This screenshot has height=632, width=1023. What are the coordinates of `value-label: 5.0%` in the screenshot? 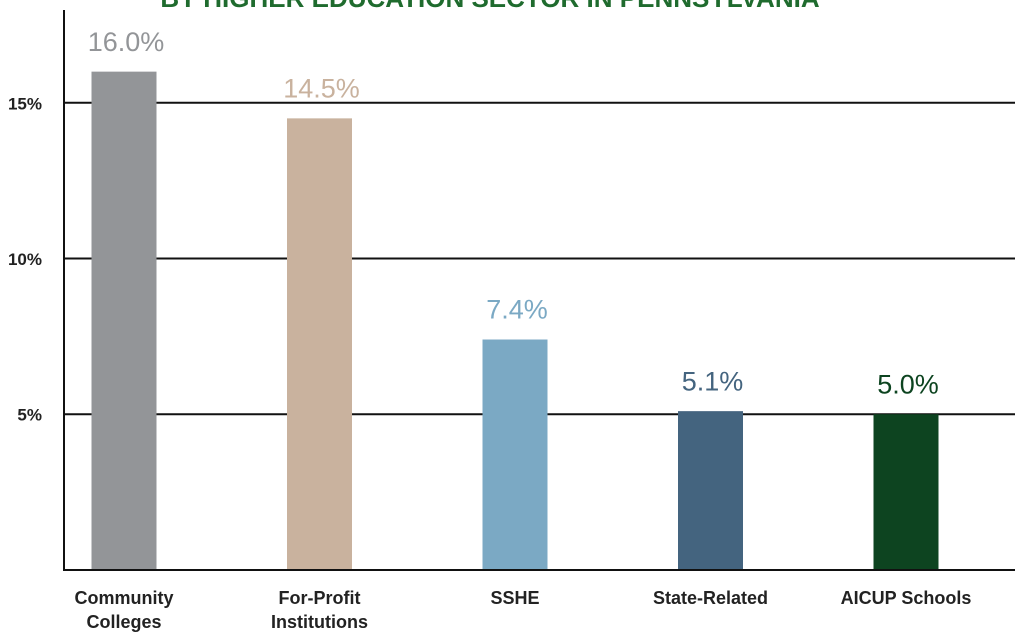 It's located at (908, 384).